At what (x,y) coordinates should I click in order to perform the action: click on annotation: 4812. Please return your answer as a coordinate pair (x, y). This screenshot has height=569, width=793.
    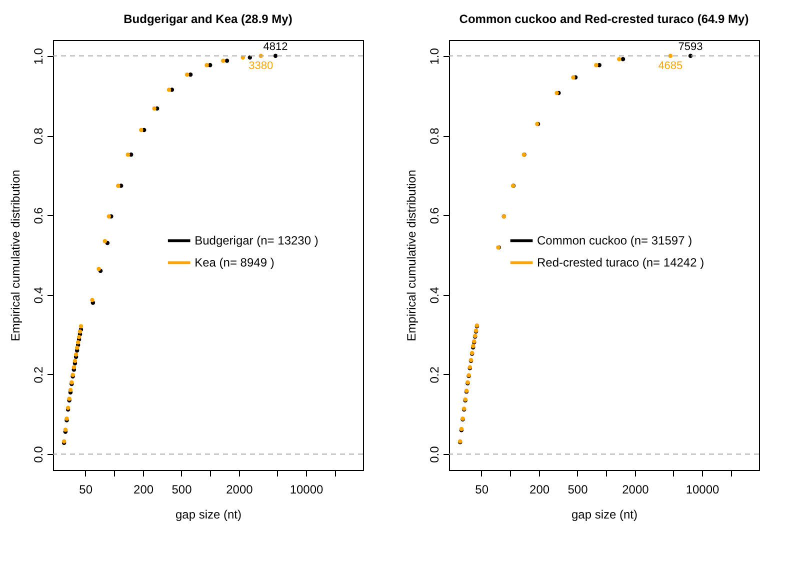
    Looking at the image, I should click on (275, 46).